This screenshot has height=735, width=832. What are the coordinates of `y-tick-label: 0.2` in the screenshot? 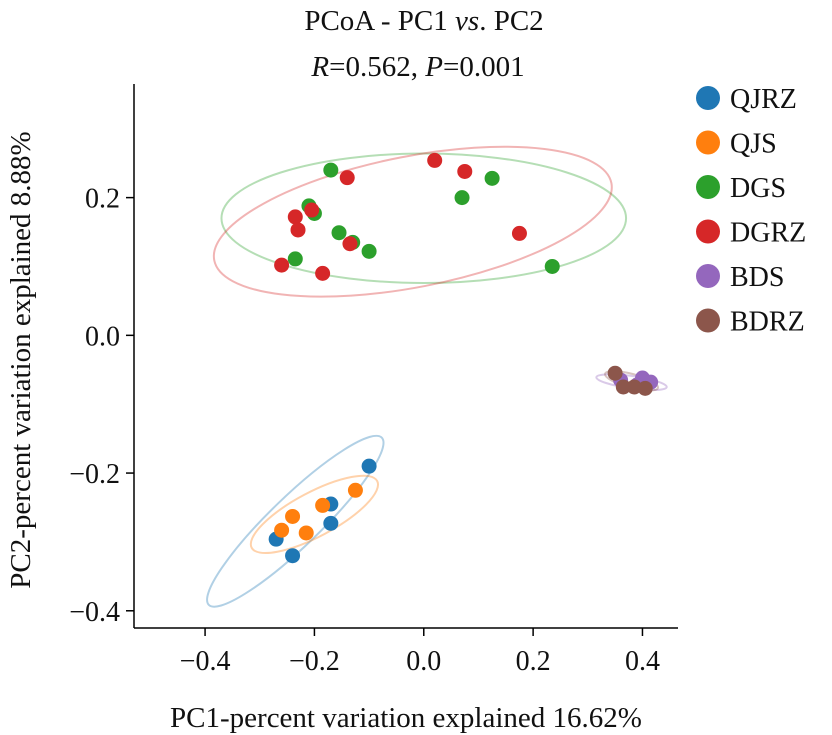 It's located at (102, 199).